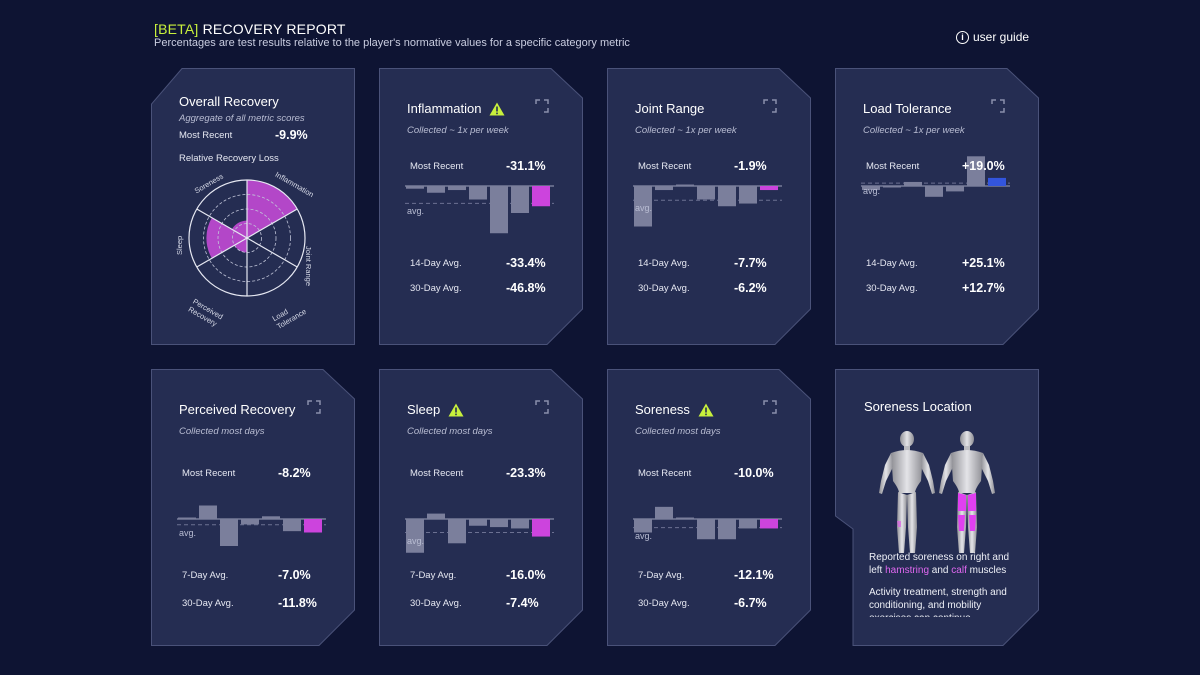 This screenshot has height=675, width=1200. Describe the element at coordinates (294, 473) in the screenshot. I see `most-recent-value: -8.2%` at that location.